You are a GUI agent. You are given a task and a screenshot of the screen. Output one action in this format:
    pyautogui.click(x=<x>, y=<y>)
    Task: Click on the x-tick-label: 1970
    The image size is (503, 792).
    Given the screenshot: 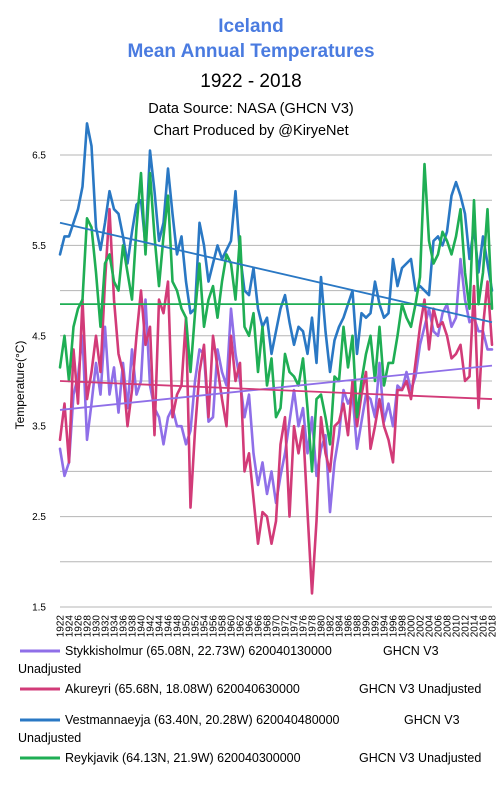 What is the action you would take?
    pyautogui.click(x=277, y=626)
    